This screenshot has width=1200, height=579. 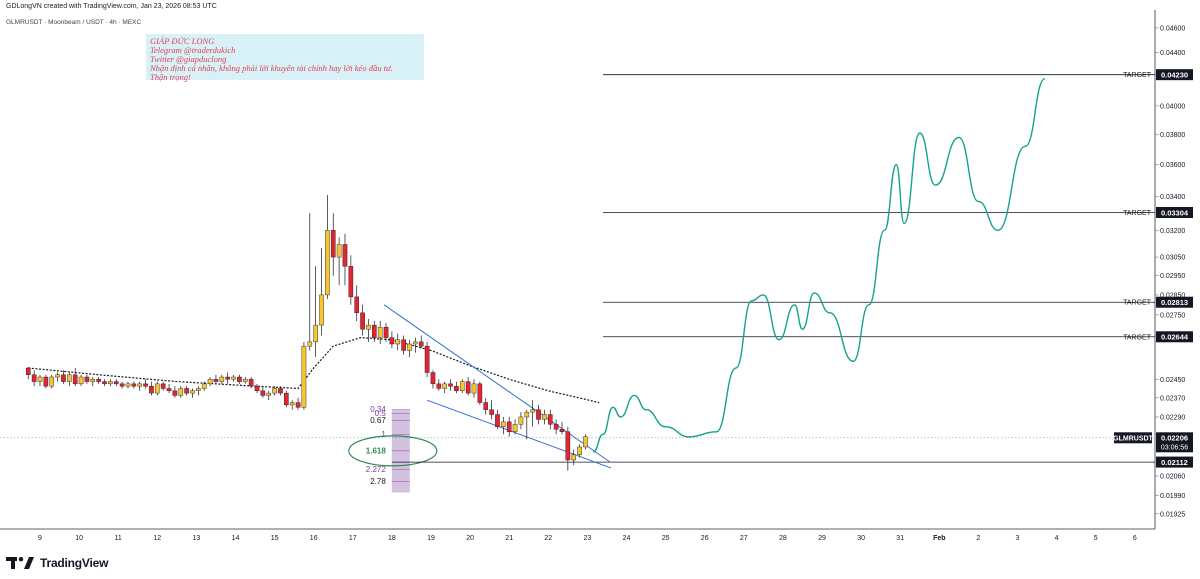 What do you see at coordinates (1172, 231) in the screenshot?
I see `price-tick-label: 0.03200` at bounding box center [1172, 231].